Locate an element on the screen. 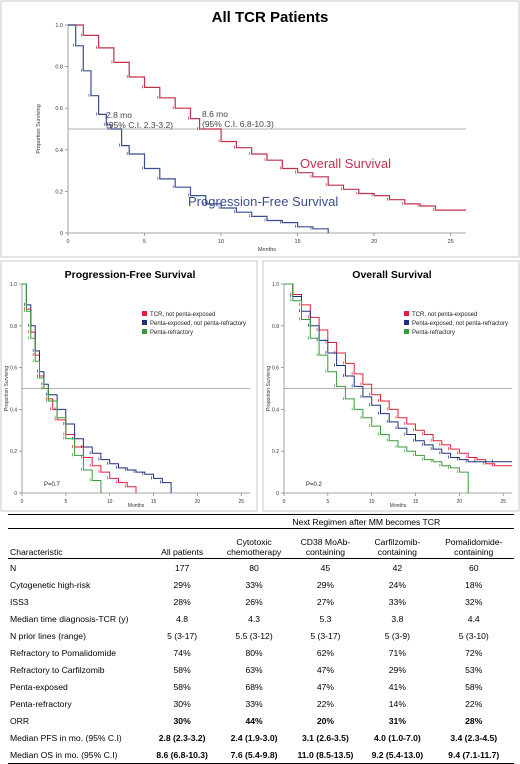 The height and width of the screenshot is (764, 520). table-cell: 2.8 (2.3-3.2) is located at coordinates (182, 737).